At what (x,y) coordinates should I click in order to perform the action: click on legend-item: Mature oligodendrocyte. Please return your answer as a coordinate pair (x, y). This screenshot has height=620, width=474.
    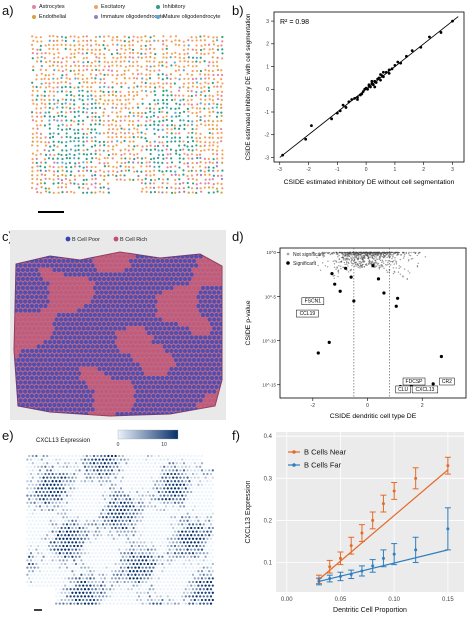
    Looking at the image, I should click on (188, 17).